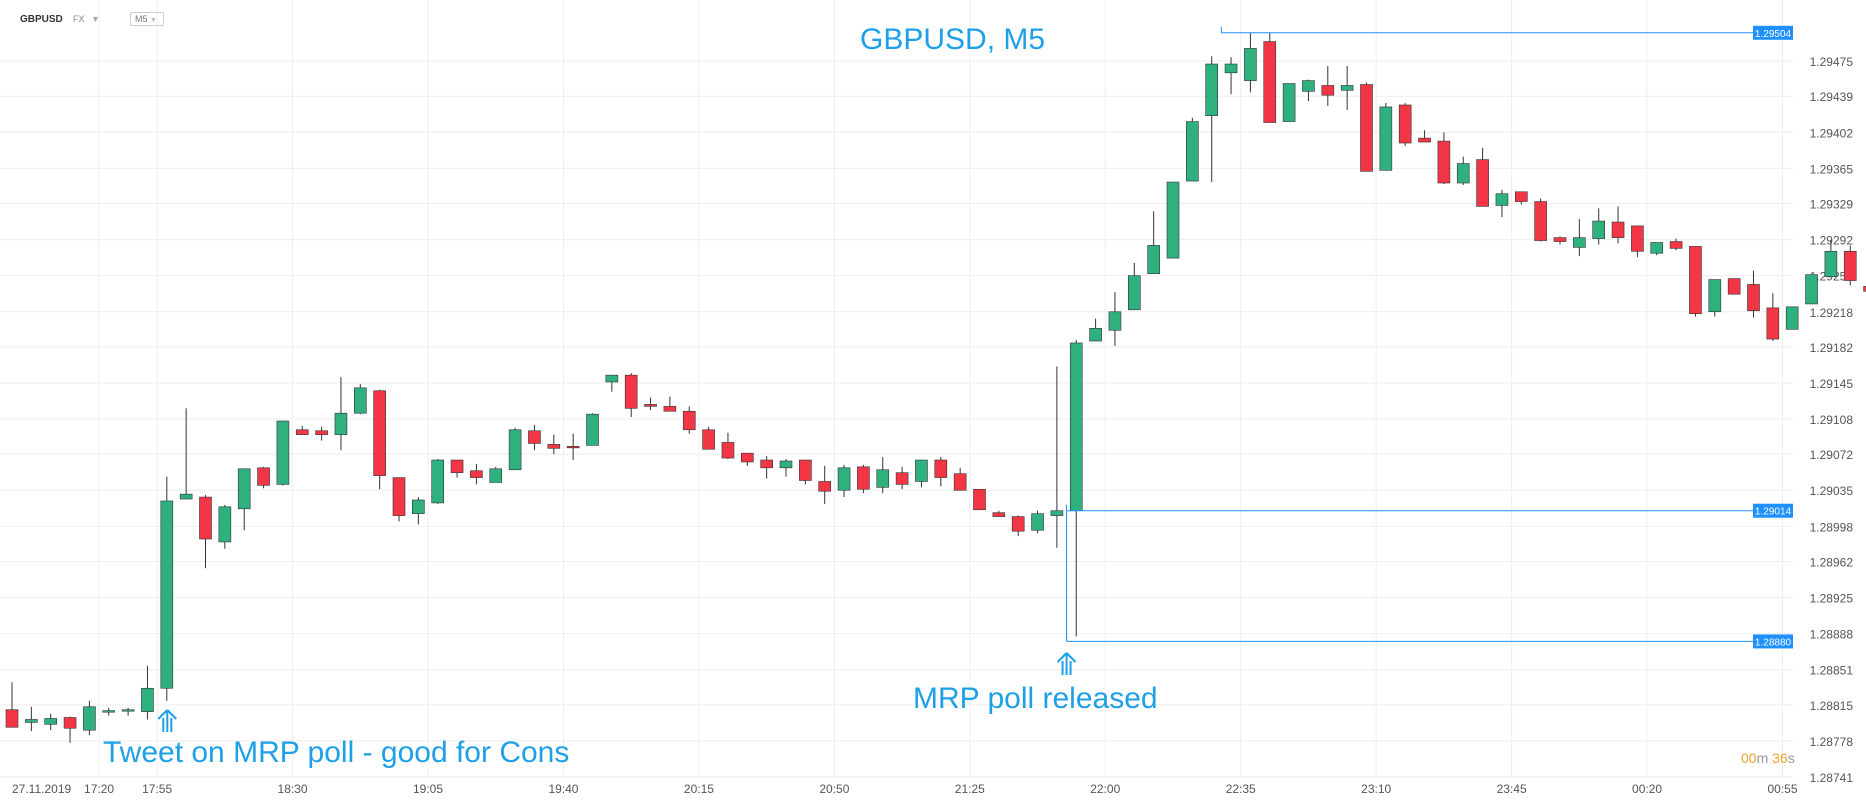 Image resolution: width=1866 pixels, height=805 pixels. I want to click on x-tick-label: 23:10, so click(1376, 789).